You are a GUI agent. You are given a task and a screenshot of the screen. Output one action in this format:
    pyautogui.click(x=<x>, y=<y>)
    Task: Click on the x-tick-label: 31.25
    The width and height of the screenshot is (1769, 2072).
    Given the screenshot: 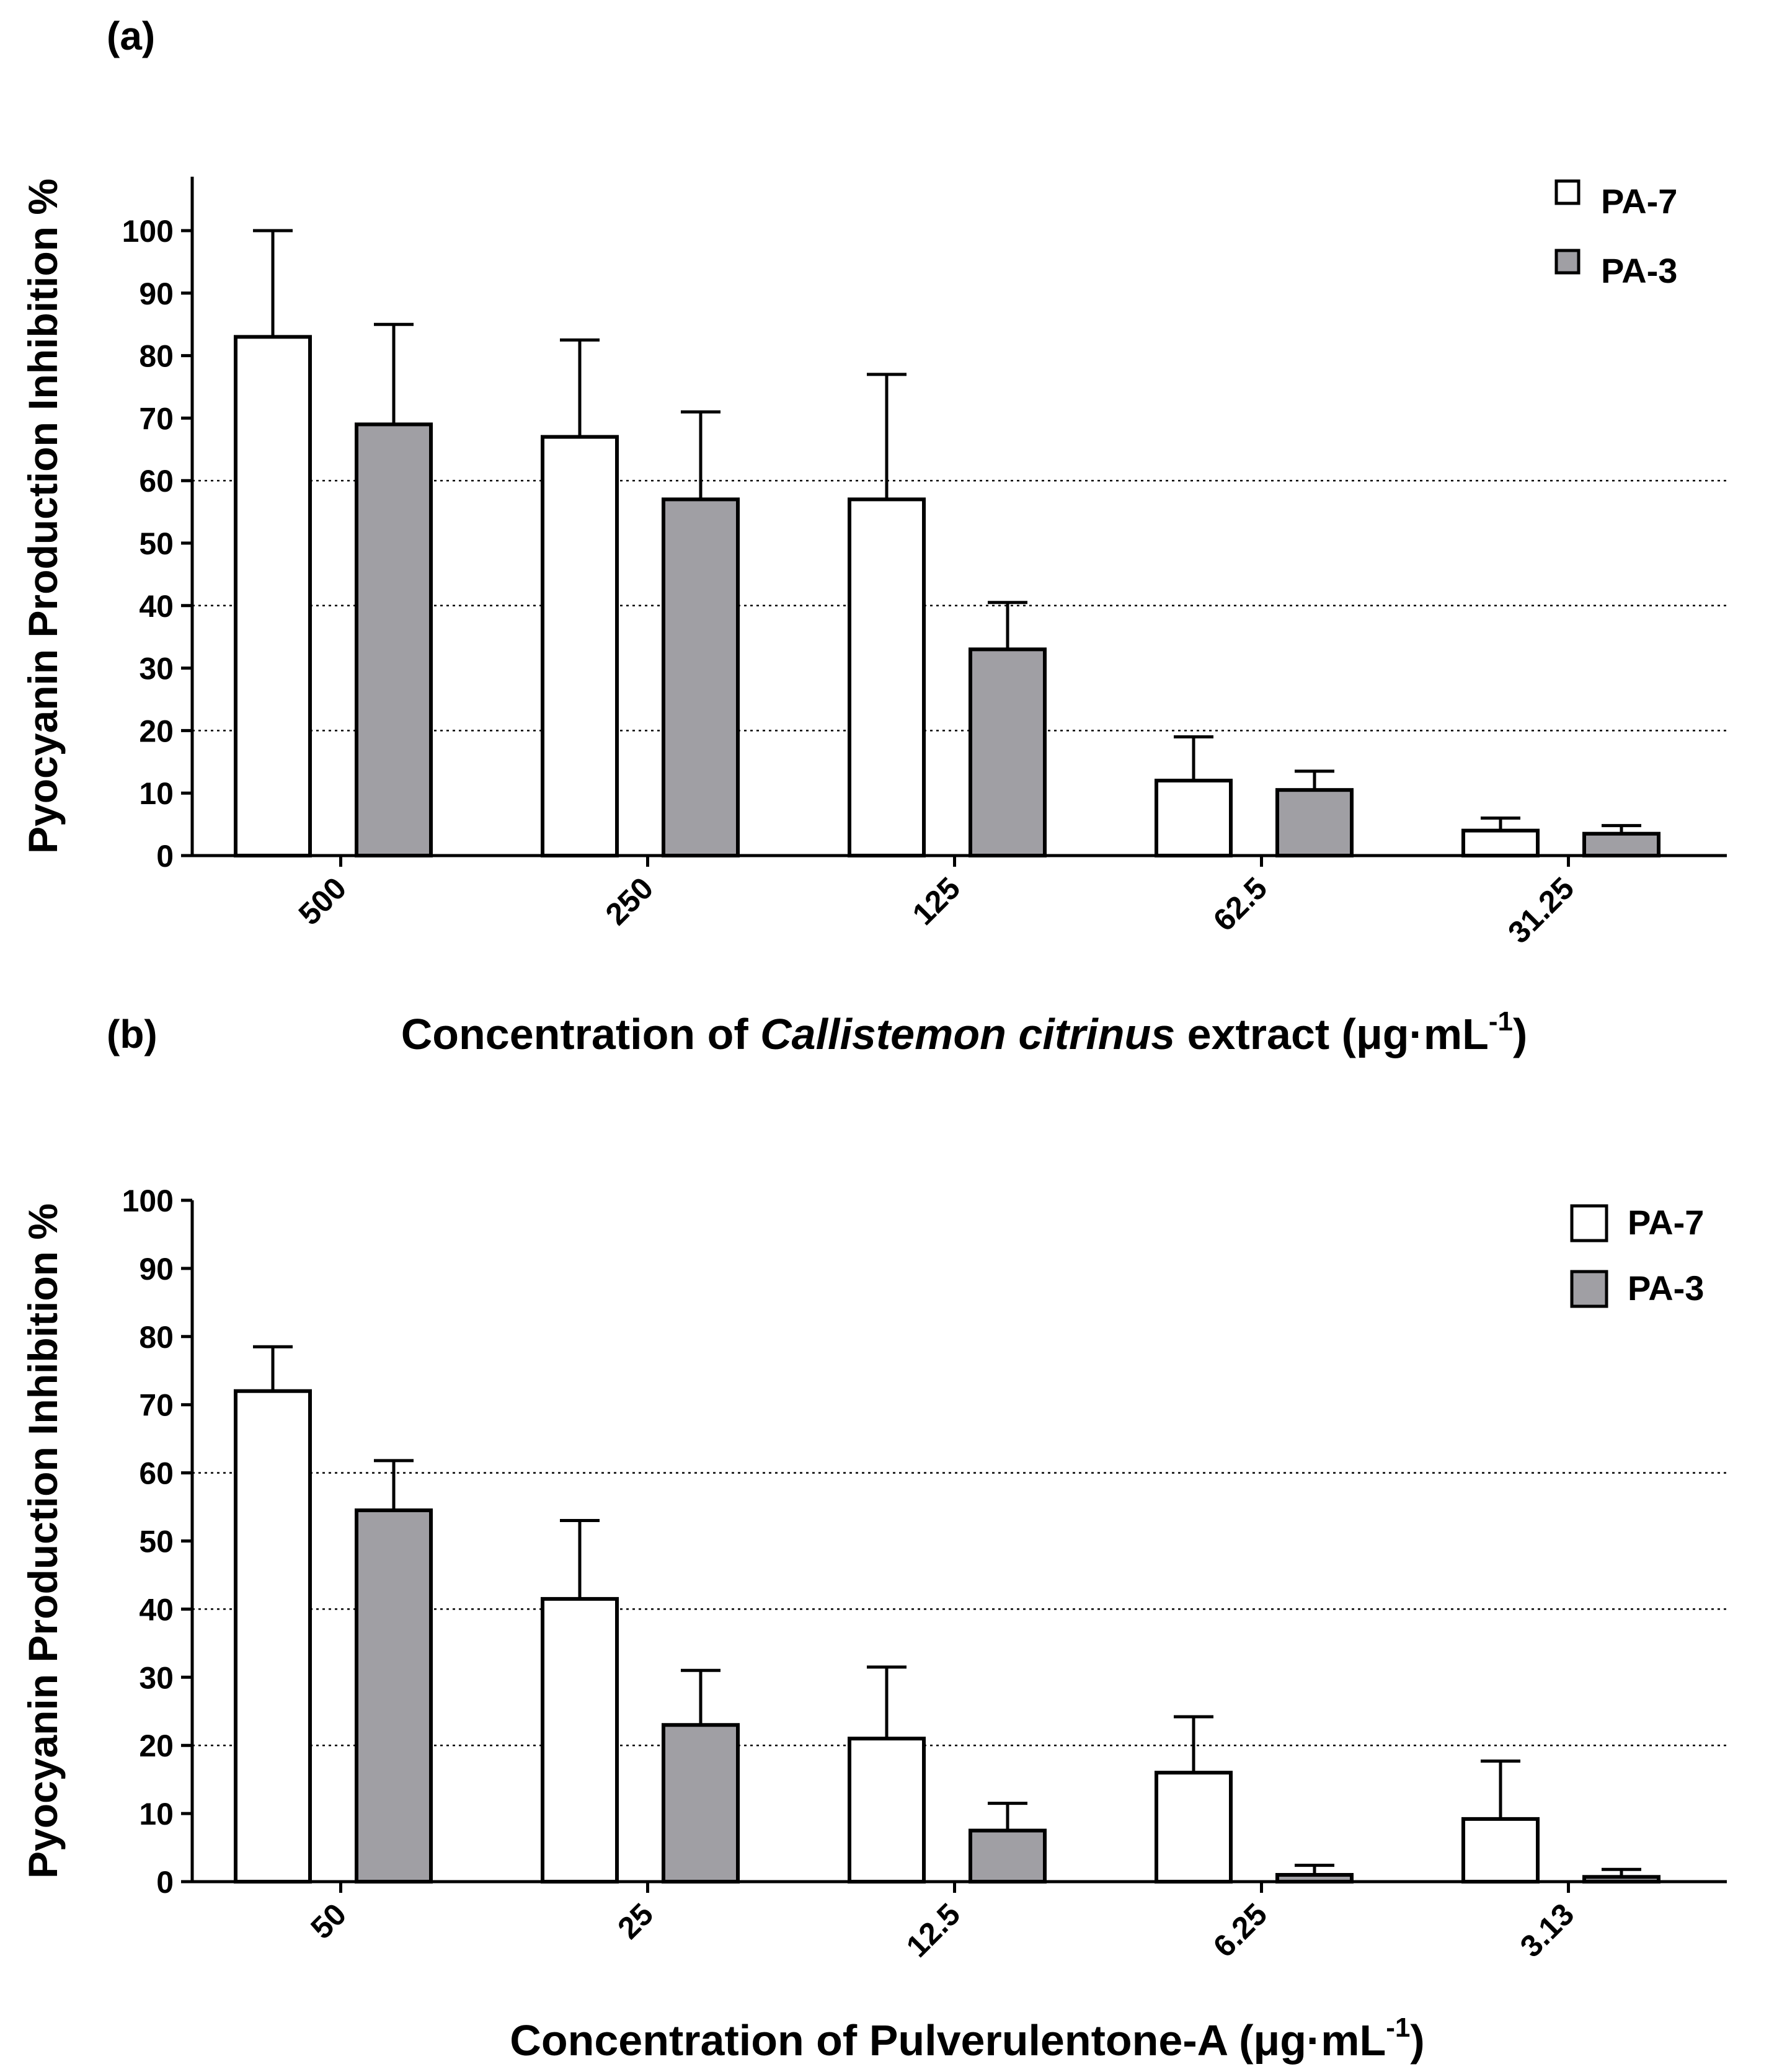 What is the action you would take?
    pyautogui.click(x=1541, y=910)
    